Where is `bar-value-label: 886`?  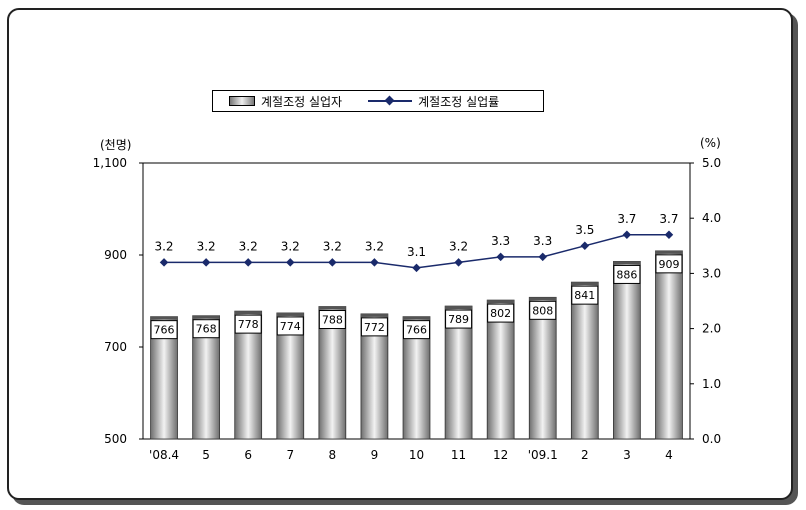
bar-value-label: 886 is located at coordinates (626, 274).